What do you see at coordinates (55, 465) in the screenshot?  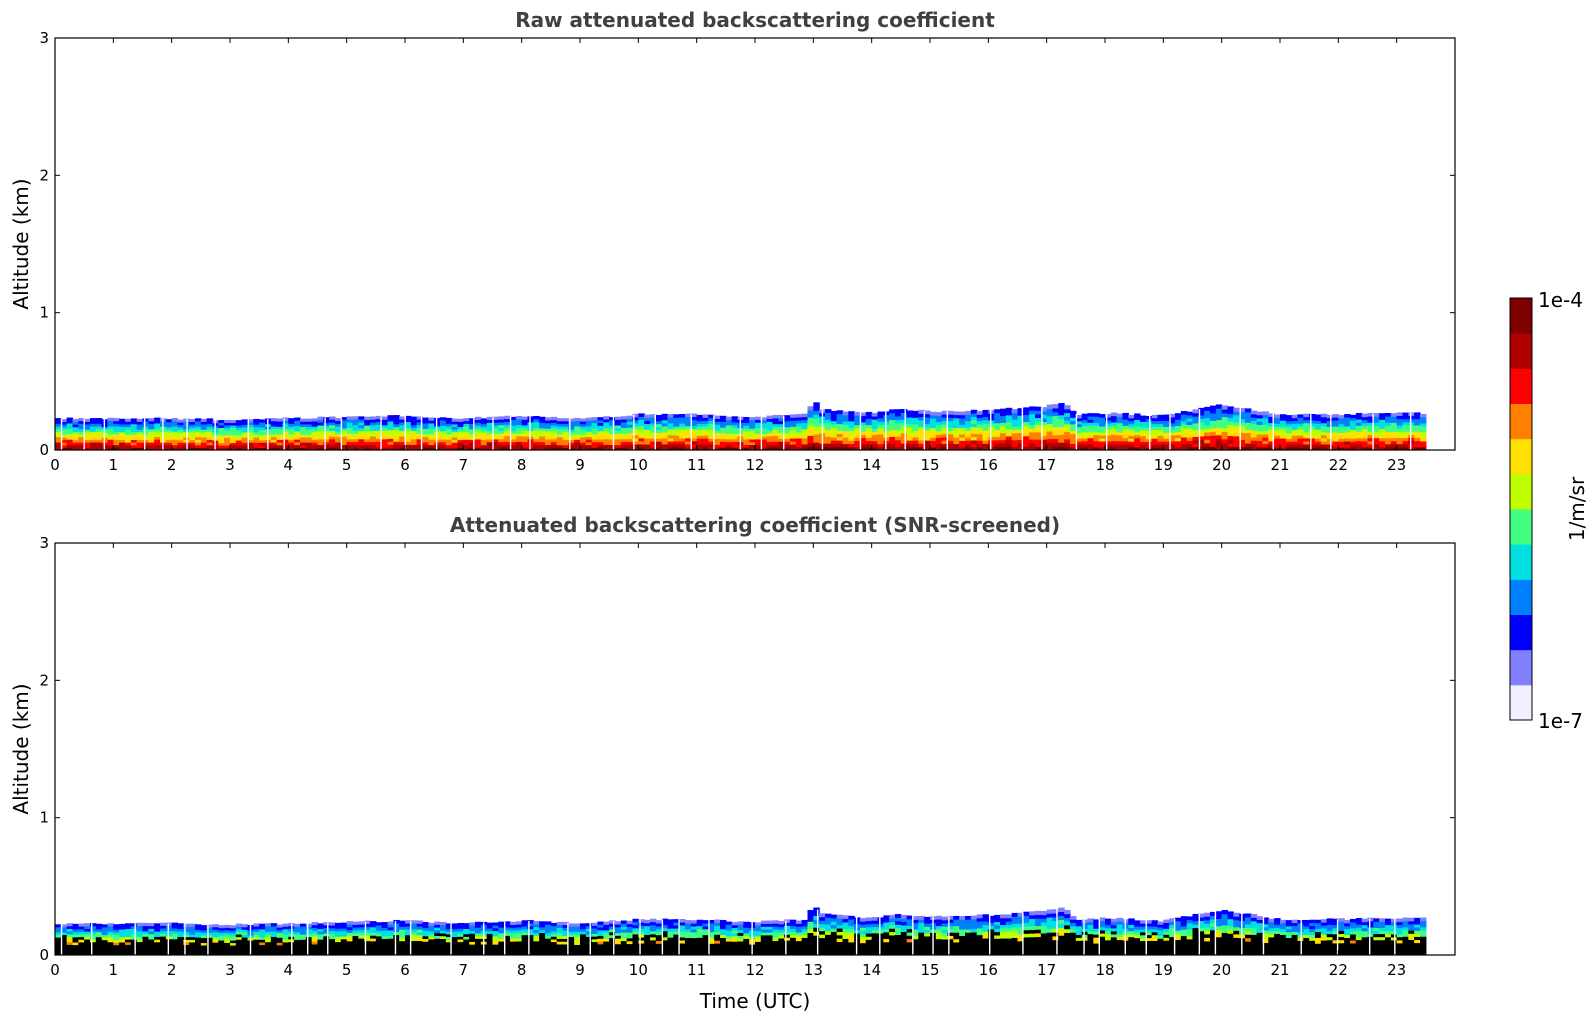 I see `x-tick-label: 0` at bounding box center [55, 465].